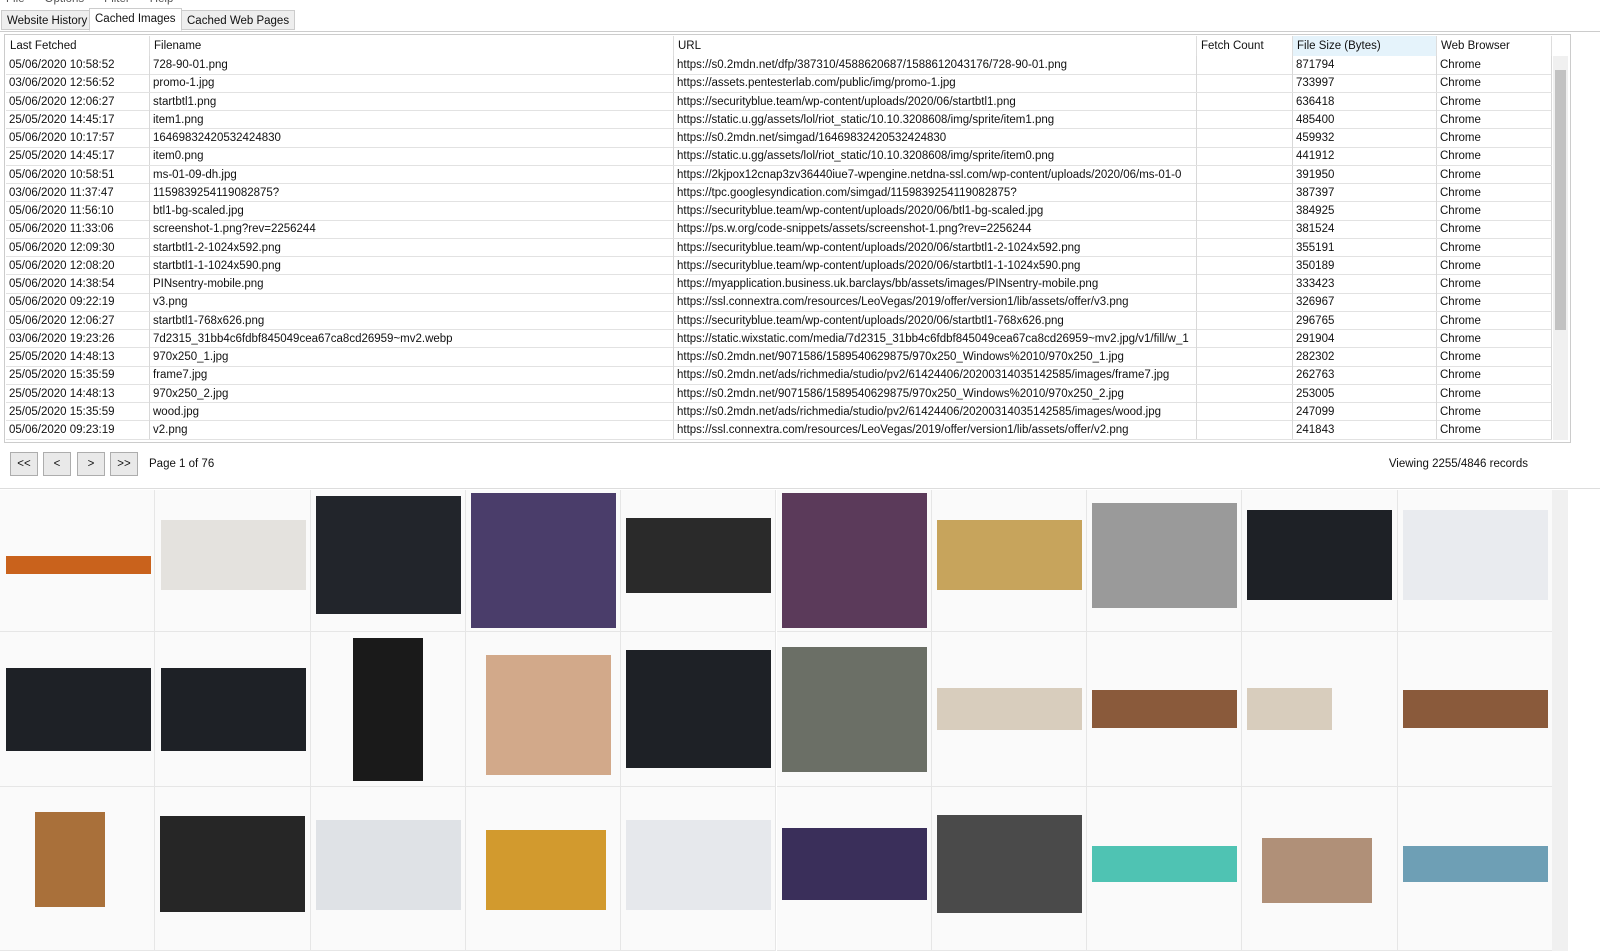 The image size is (1600, 951). What do you see at coordinates (1365, 211) in the screenshot?
I see `table-cell: 384925` at bounding box center [1365, 211].